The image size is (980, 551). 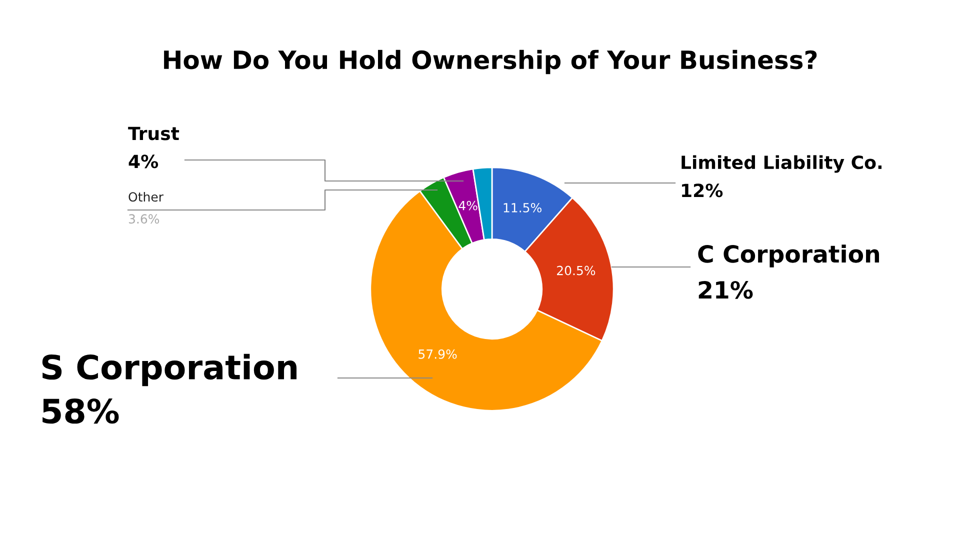 I want to click on text: 21%, so click(x=725, y=289).